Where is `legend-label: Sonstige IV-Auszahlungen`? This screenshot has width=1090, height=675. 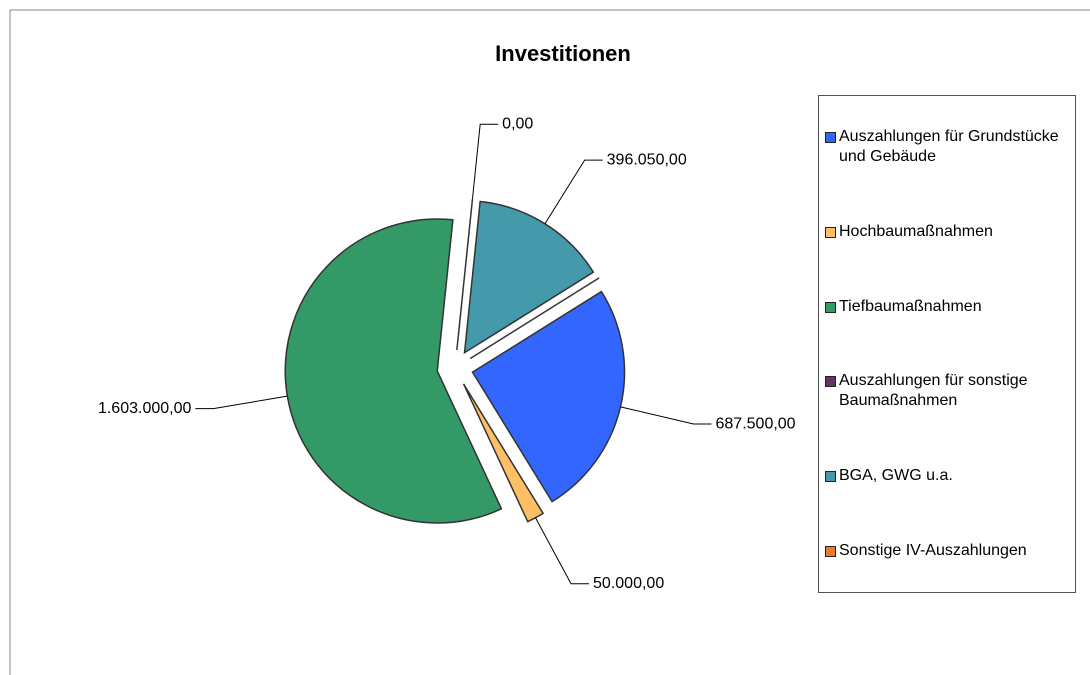 legend-label: Sonstige IV-Auszahlungen is located at coordinates (933, 550).